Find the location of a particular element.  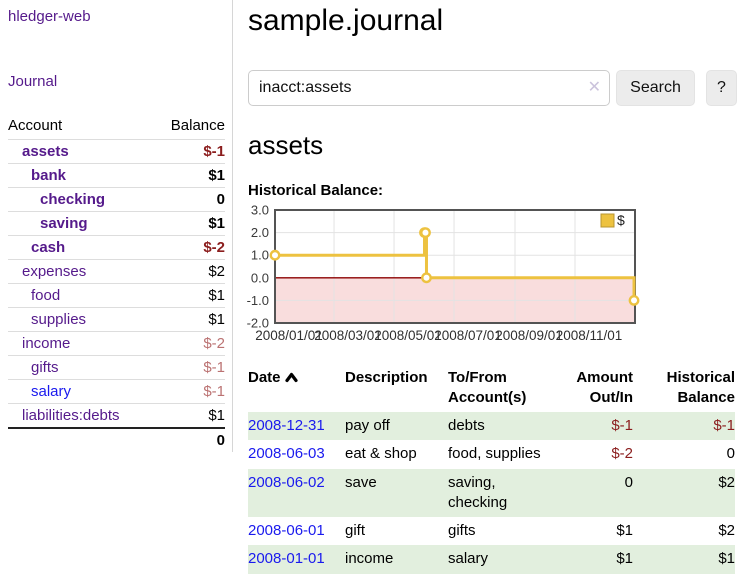

sidebar-item-journal: Journal is located at coordinates (33, 81).